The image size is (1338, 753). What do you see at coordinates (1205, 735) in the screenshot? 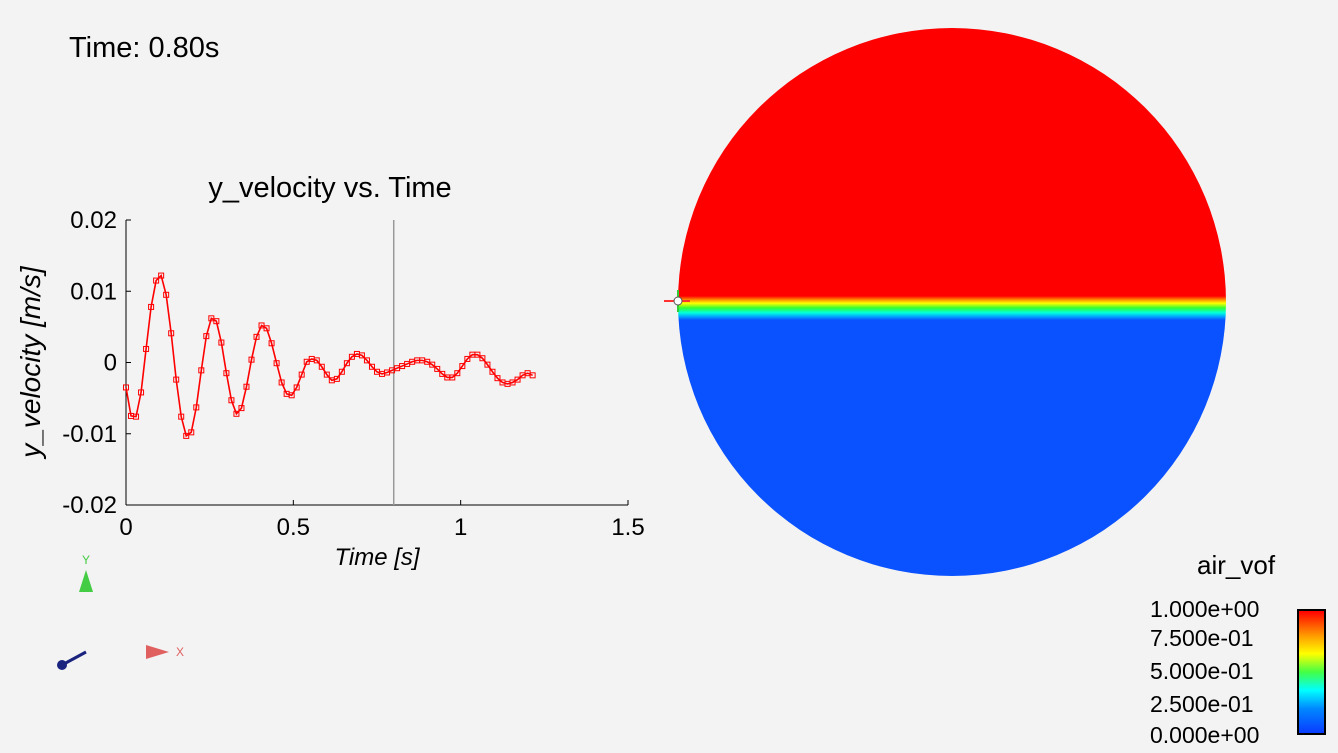
I see `legend-tick-label: 0.000e+00` at bounding box center [1205, 735].